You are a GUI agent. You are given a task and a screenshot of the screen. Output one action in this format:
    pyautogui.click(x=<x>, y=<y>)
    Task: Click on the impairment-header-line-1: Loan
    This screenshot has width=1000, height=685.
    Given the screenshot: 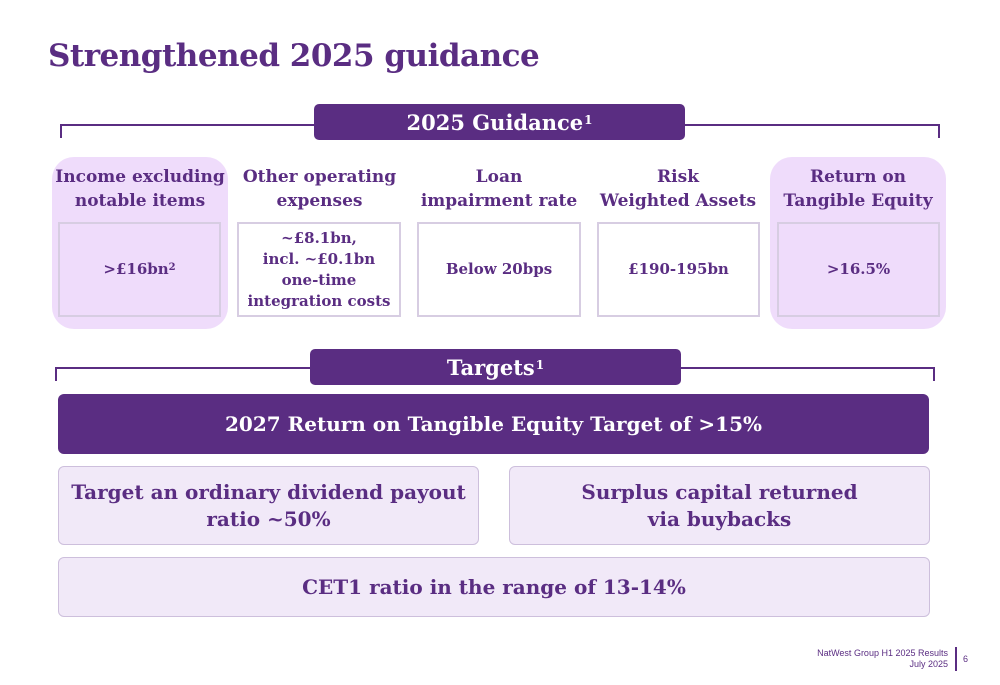 What is the action you would take?
    pyautogui.click(x=499, y=177)
    